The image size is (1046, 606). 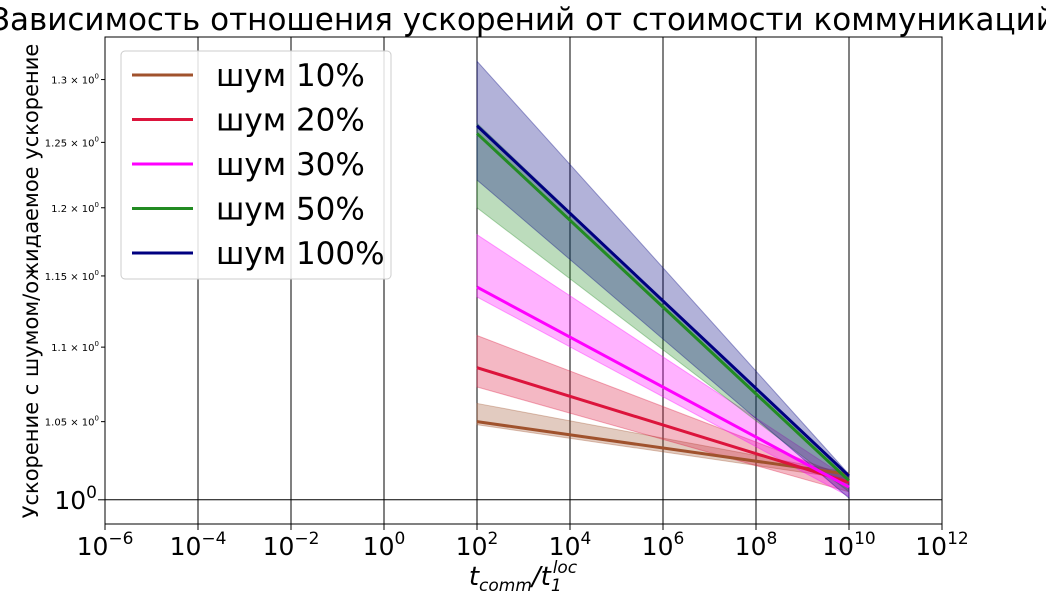 I want to click on legend: шум 10% шум 20% шум 30% шум 50% шум 100%, so click(x=256, y=165).